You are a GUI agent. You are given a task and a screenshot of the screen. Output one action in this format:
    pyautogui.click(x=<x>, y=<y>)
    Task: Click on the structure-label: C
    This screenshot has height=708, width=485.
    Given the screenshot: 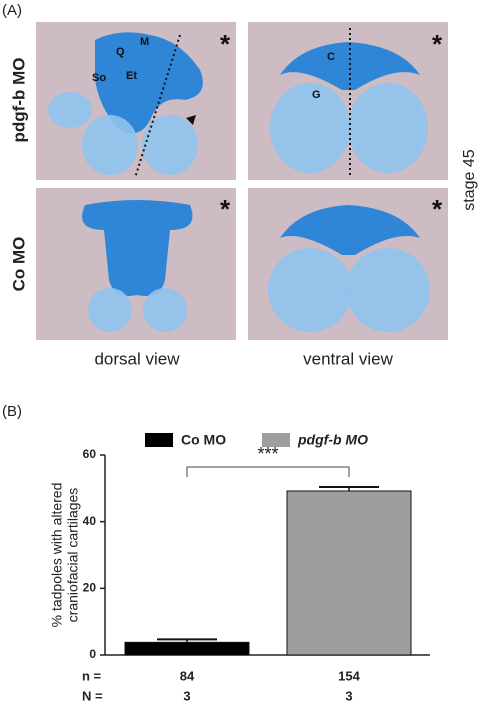 What is the action you would take?
    pyautogui.click(x=331, y=57)
    